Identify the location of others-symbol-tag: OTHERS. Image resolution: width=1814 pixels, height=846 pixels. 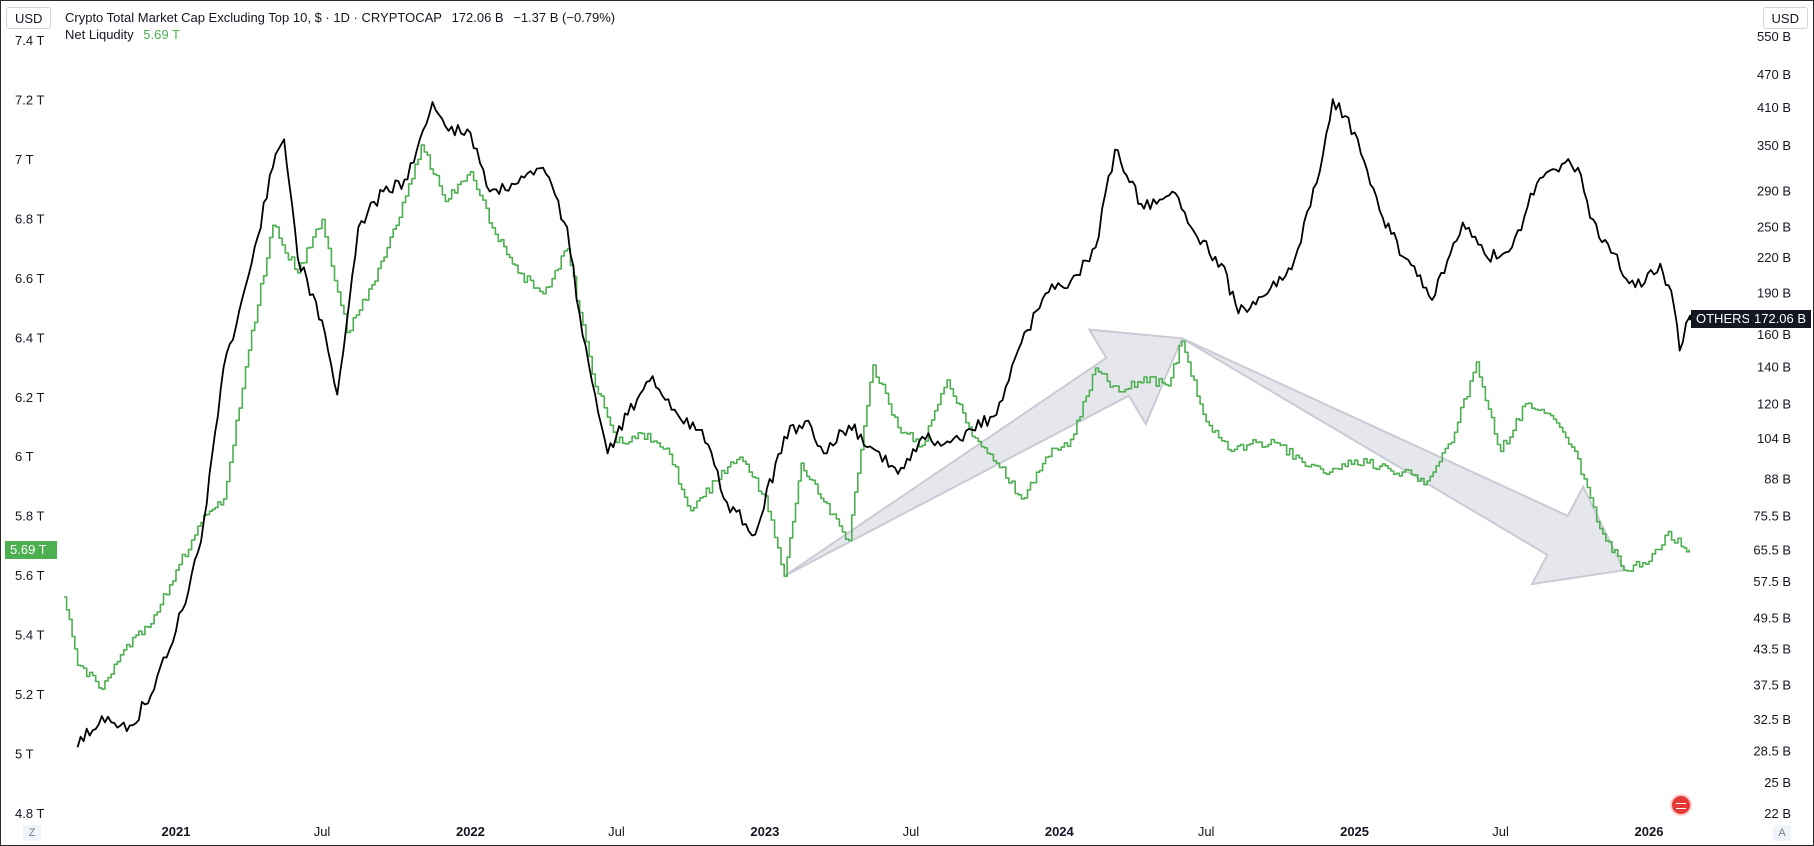
(1723, 319).